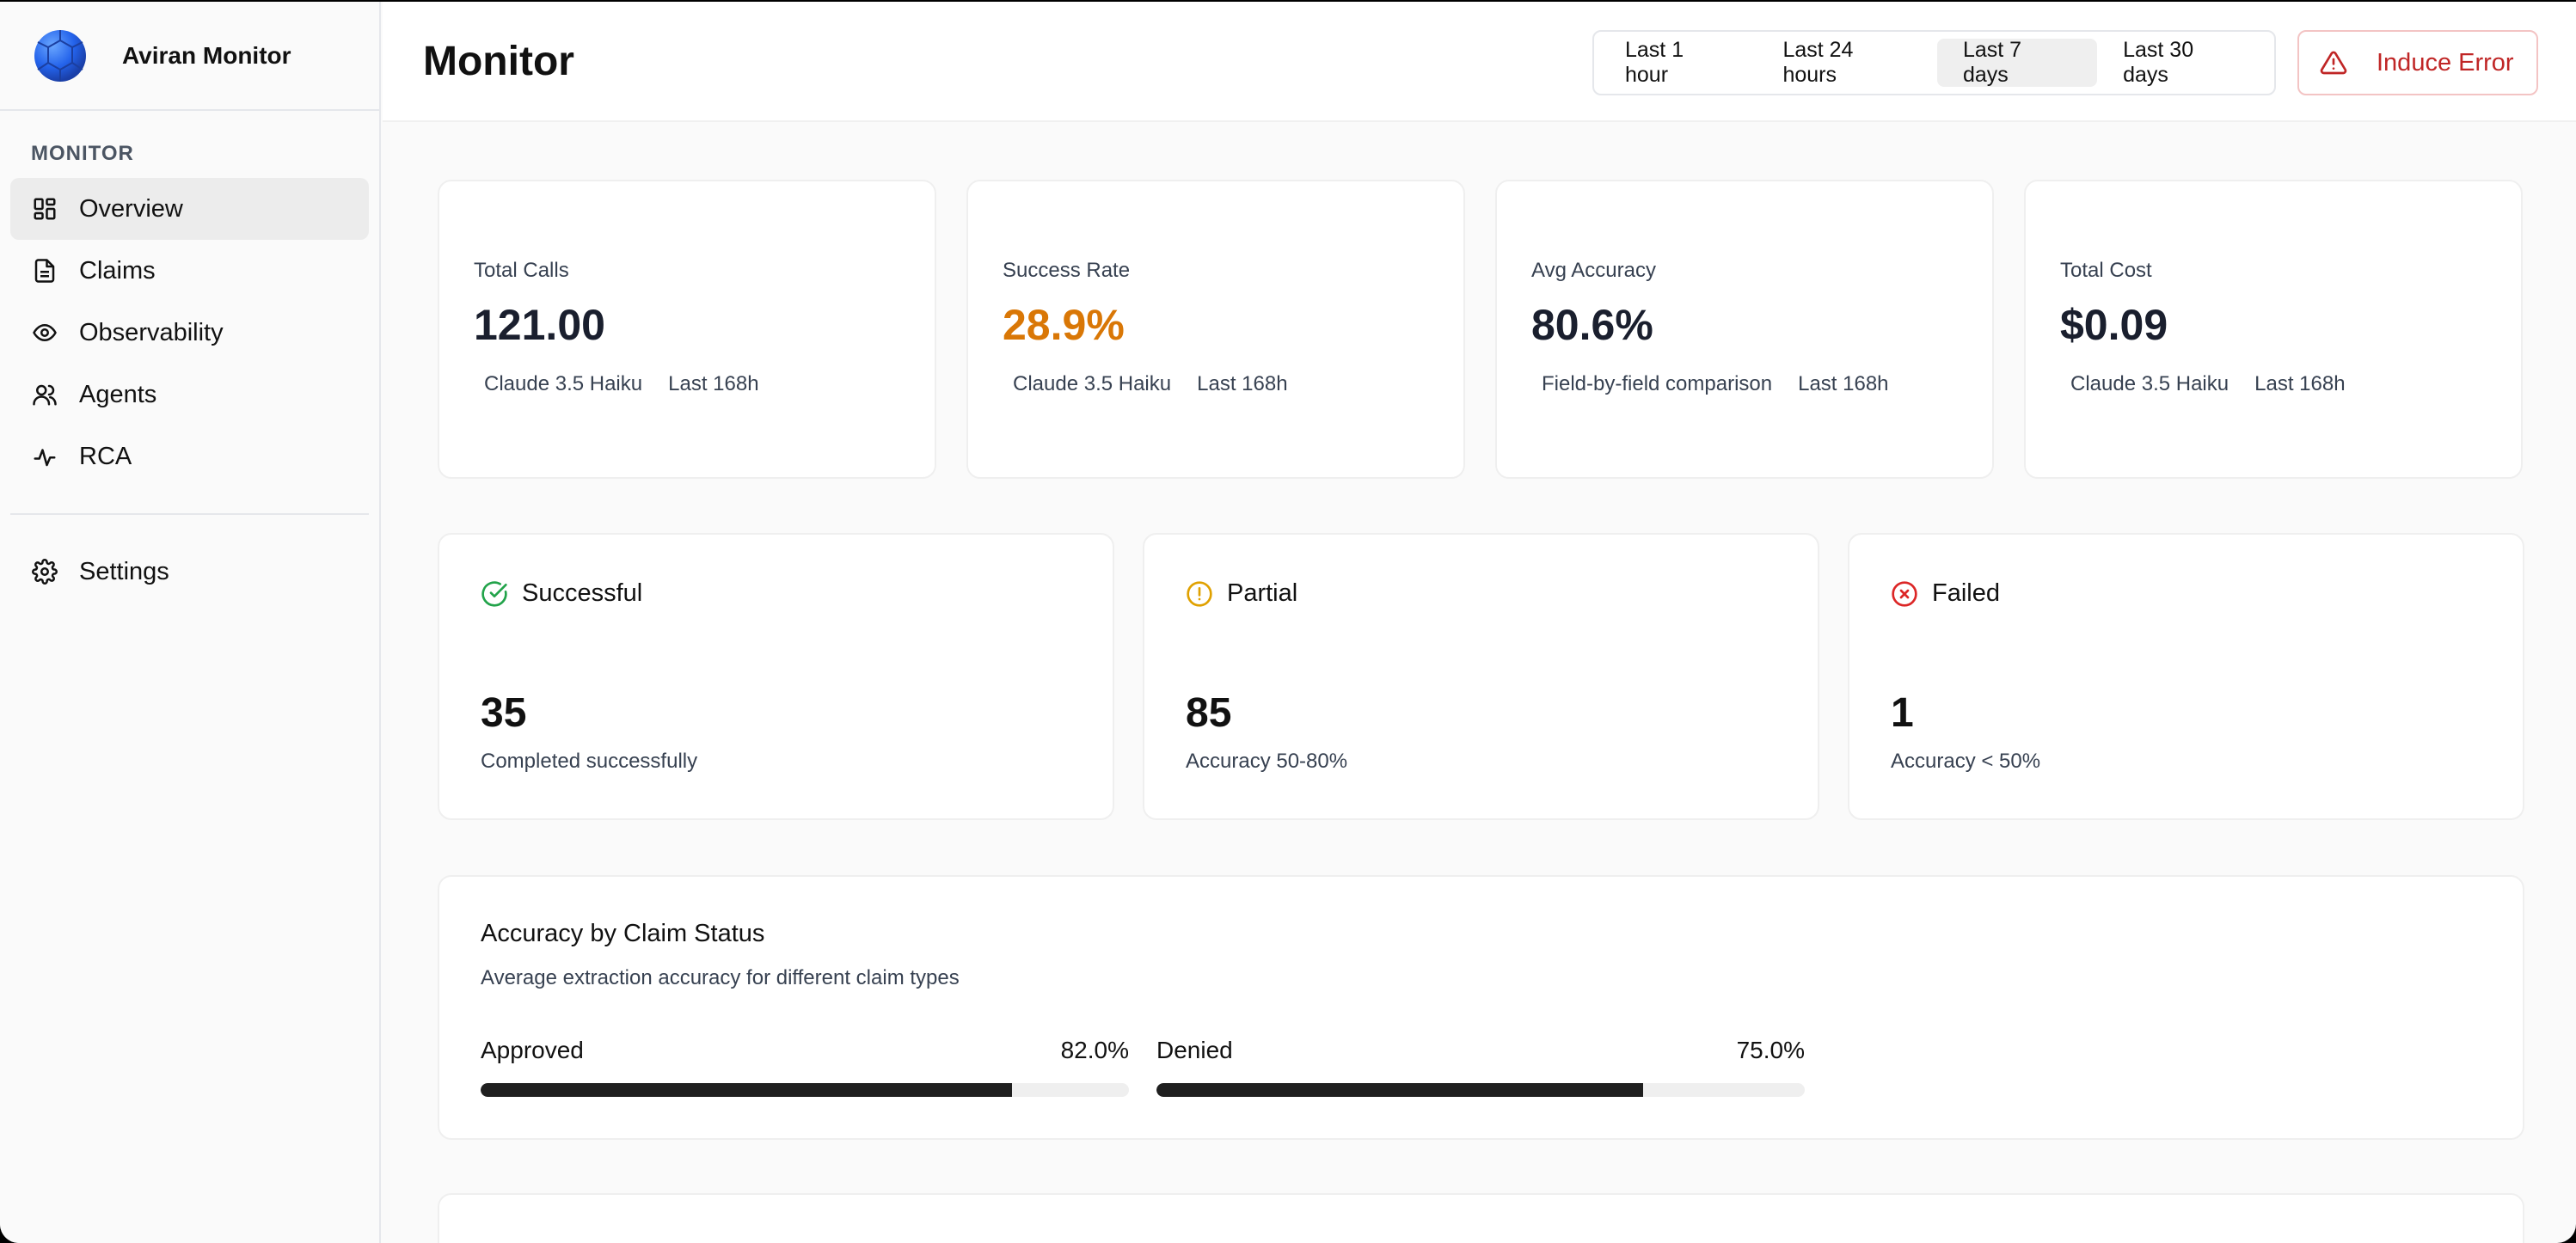 Image resolution: width=2576 pixels, height=1243 pixels. I want to click on section-label: MONITOR, so click(82, 153).